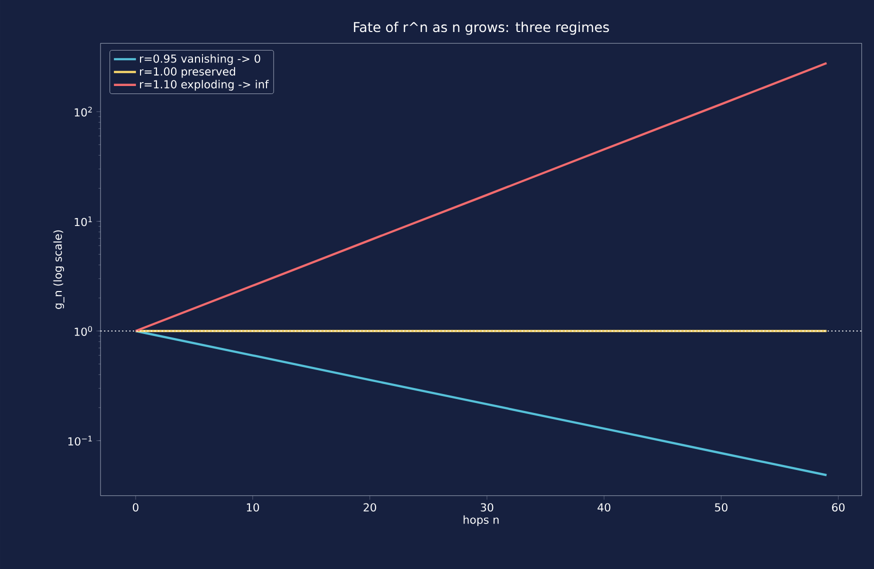 This screenshot has height=569, width=874. I want to click on legend-label: r=0.95 vanishing -> 0, so click(200, 59).